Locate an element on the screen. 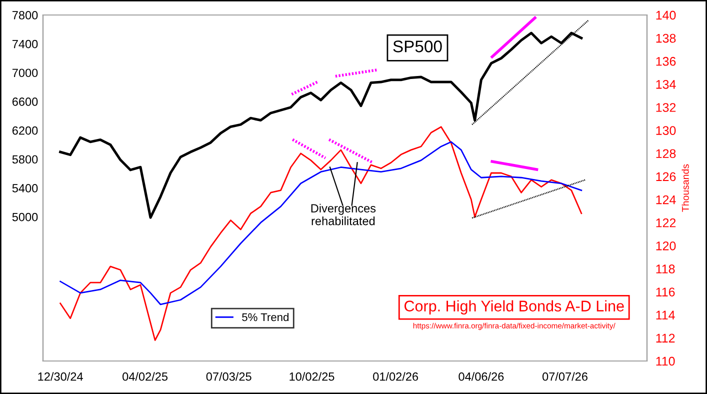 The height and width of the screenshot is (394, 707). y-tick-label: 7400 is located at coordinates (25, 44).